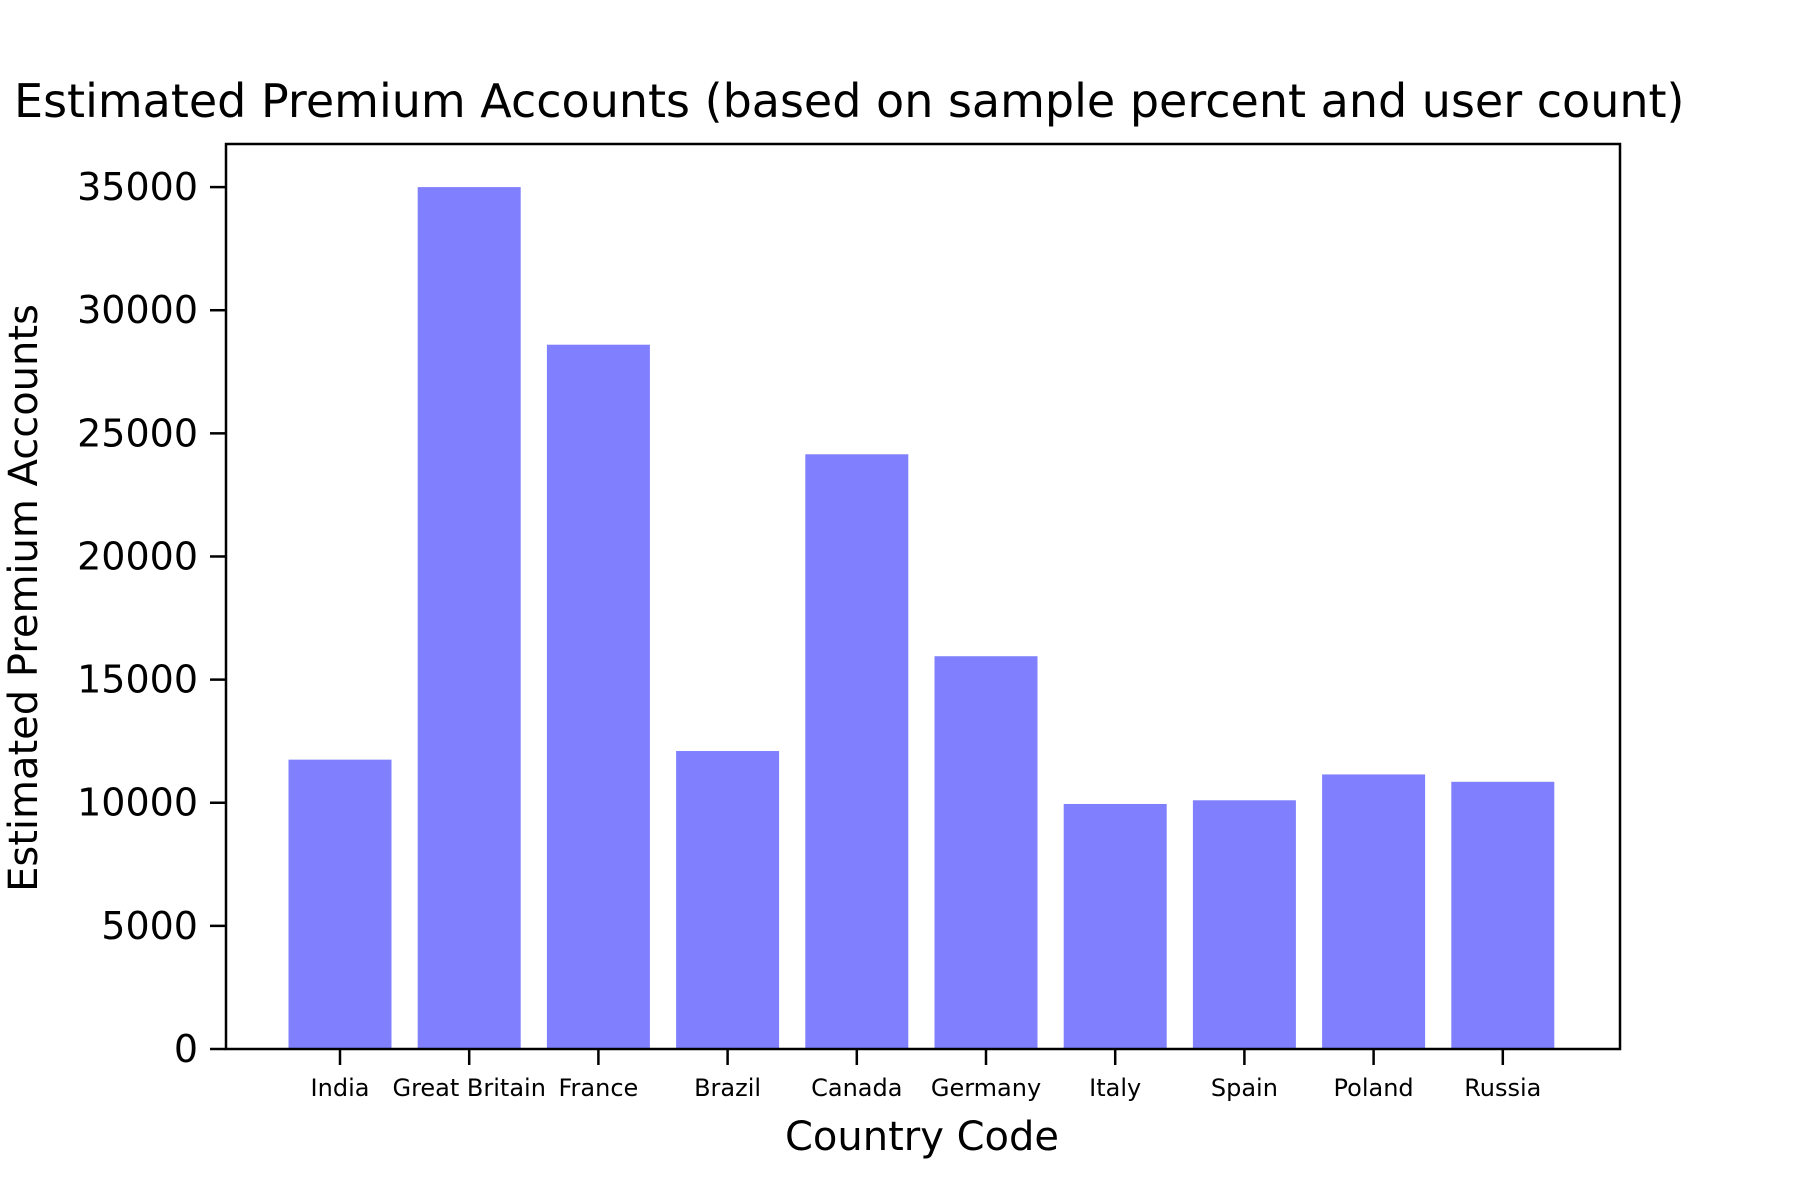 The image size is (1800, 1200). I want to click on y-axis: 0 5000 10000 15000 20000 25000 30000 35000, so click(151, 618).